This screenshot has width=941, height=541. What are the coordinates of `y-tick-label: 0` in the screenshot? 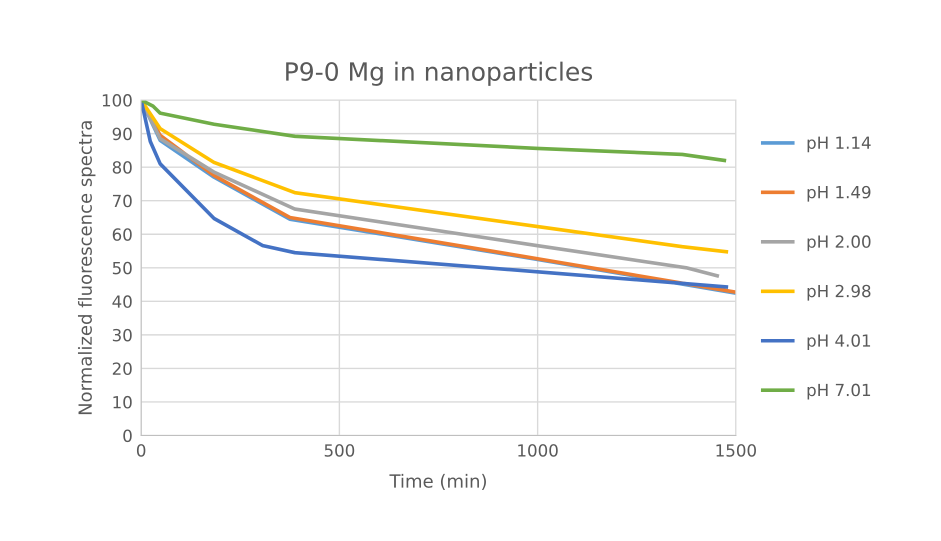 It's located at (127, 435).